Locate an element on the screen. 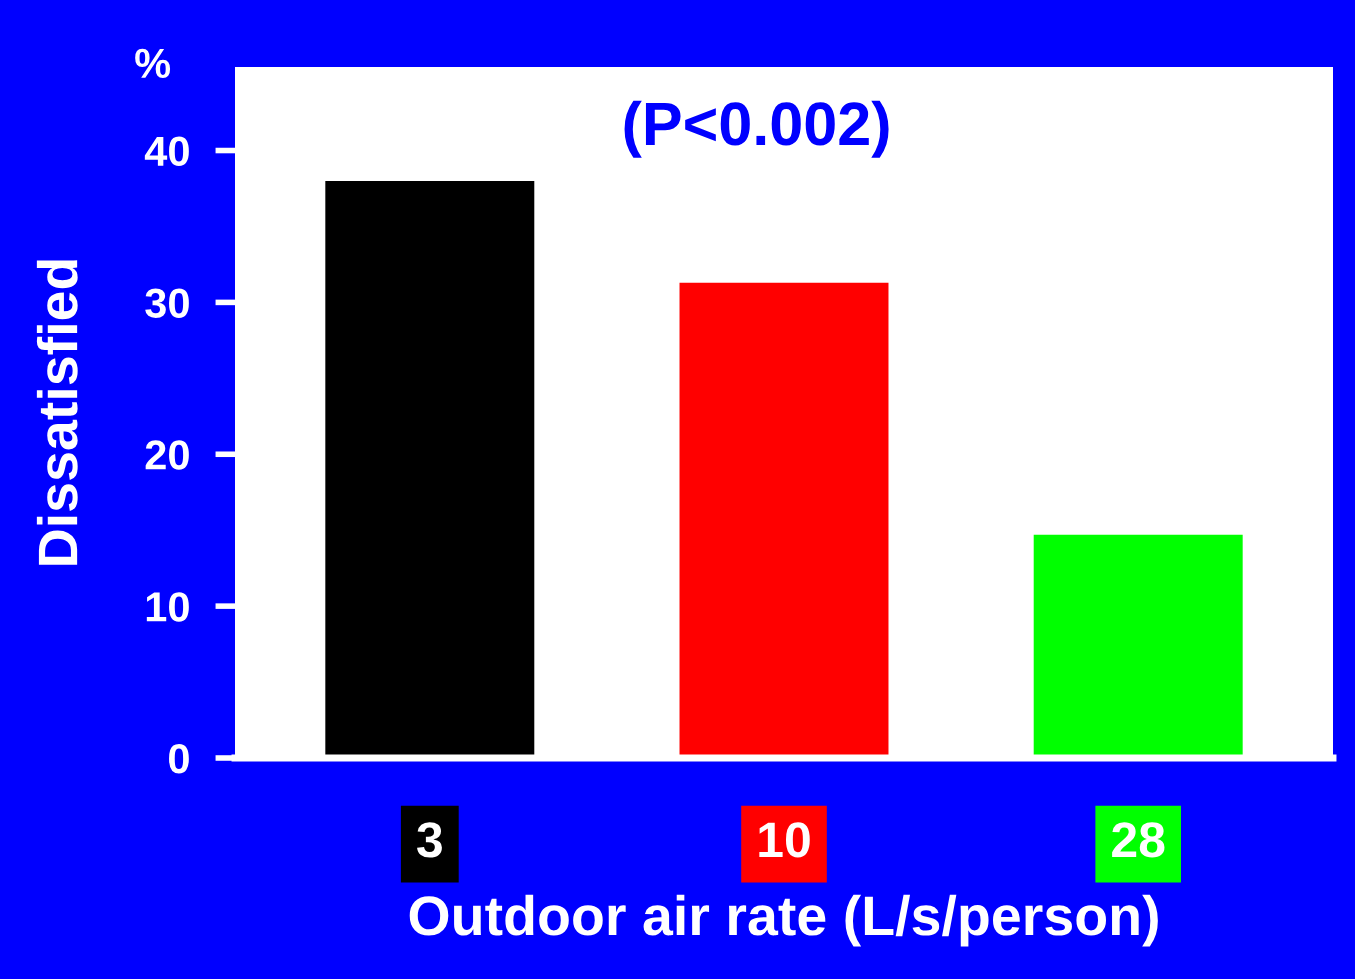  x-axis-title: Outdoor air rate (L/s/person) is located at coordinates (783, 920).